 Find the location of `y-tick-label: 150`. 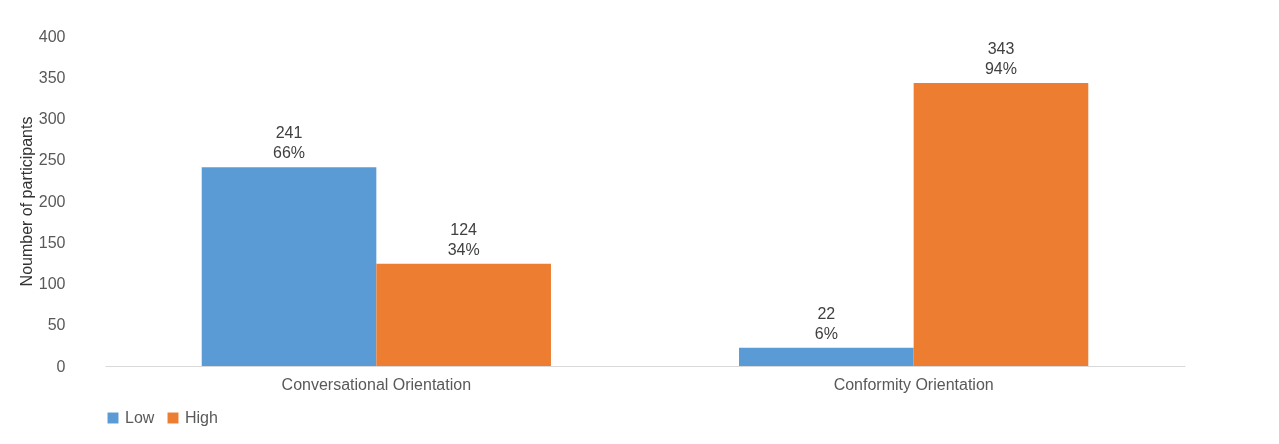

y-tick-label: 150 is located at coordinates (52, 242).